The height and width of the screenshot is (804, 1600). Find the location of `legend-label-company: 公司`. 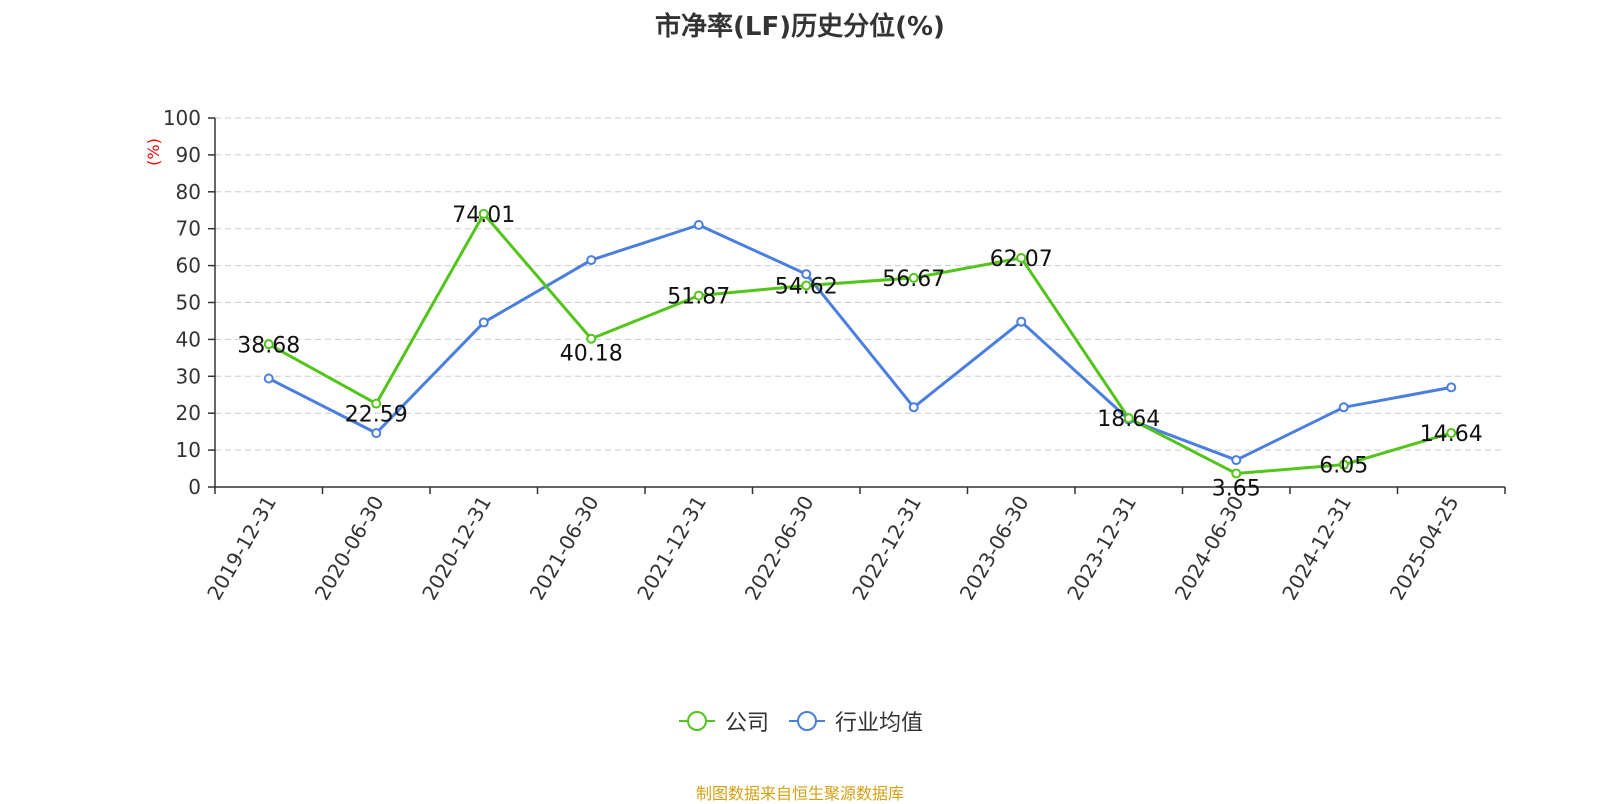

legend-label-company: 公司 is located at coordinates (746, 723).